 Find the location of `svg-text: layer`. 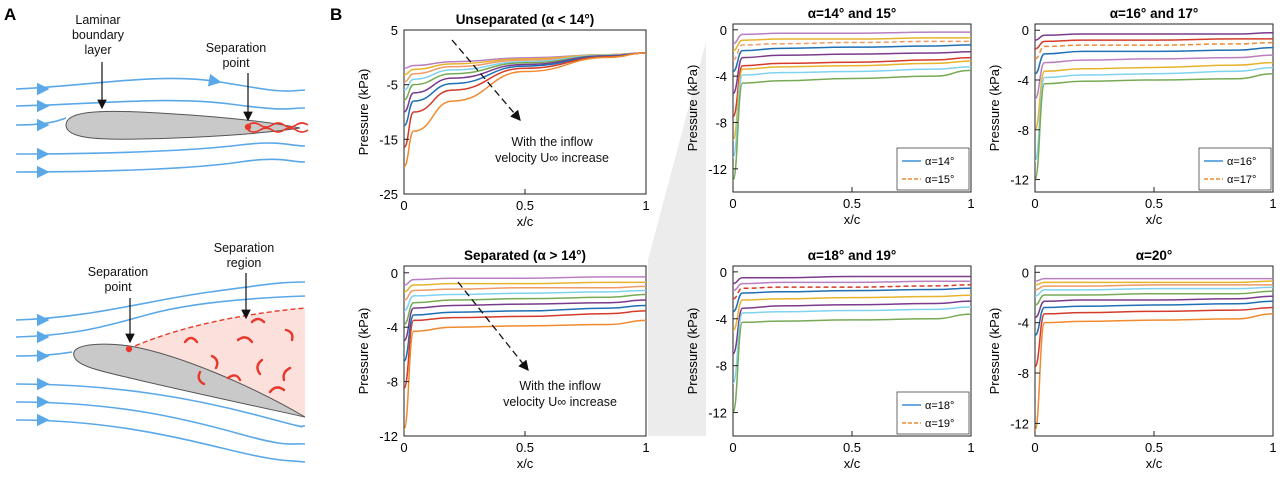

svg-text: layer is located at coordinates (97, 50).